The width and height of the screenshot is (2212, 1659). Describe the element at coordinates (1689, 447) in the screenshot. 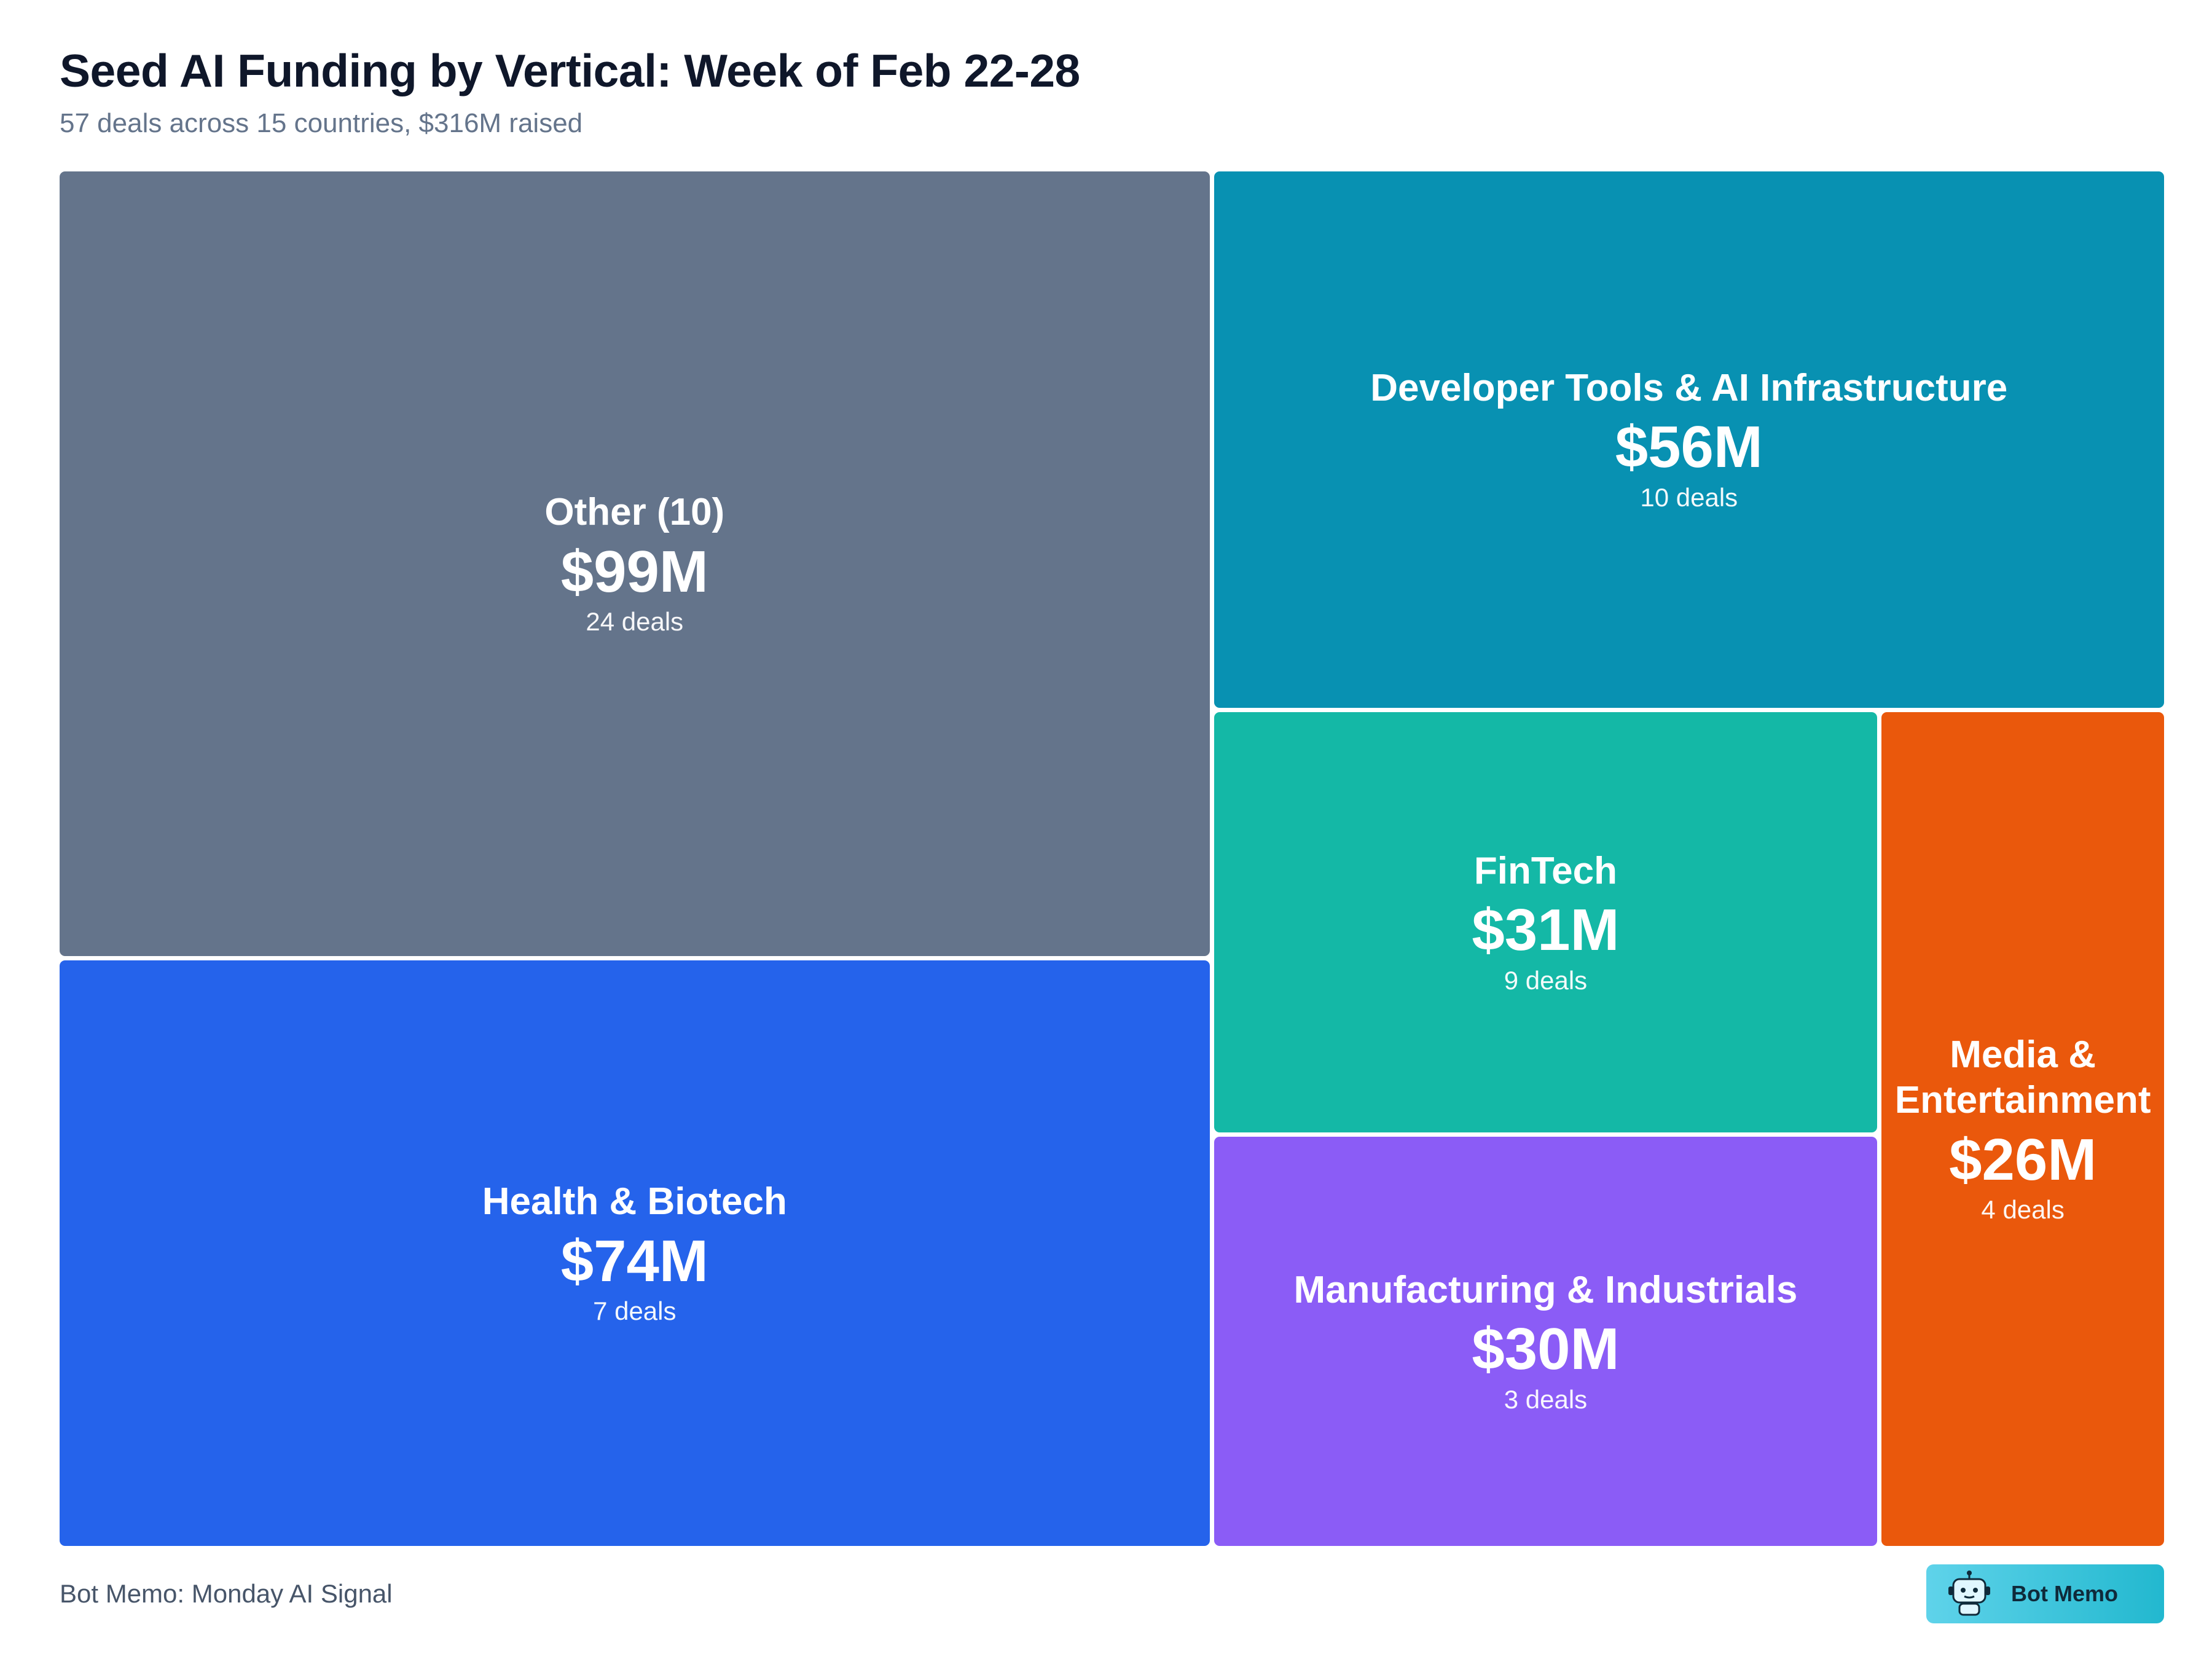

I see `tile-value: $56M` at that location.